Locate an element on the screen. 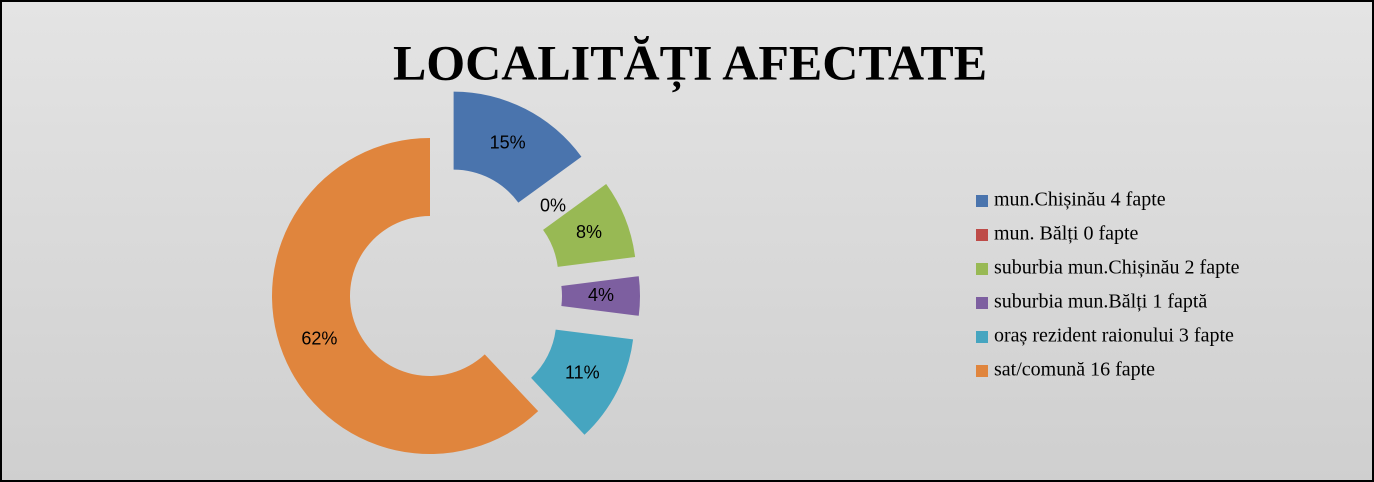 This screenshot has height=482, width=1374. data-label: 8% is located at coordinates (589, 232).